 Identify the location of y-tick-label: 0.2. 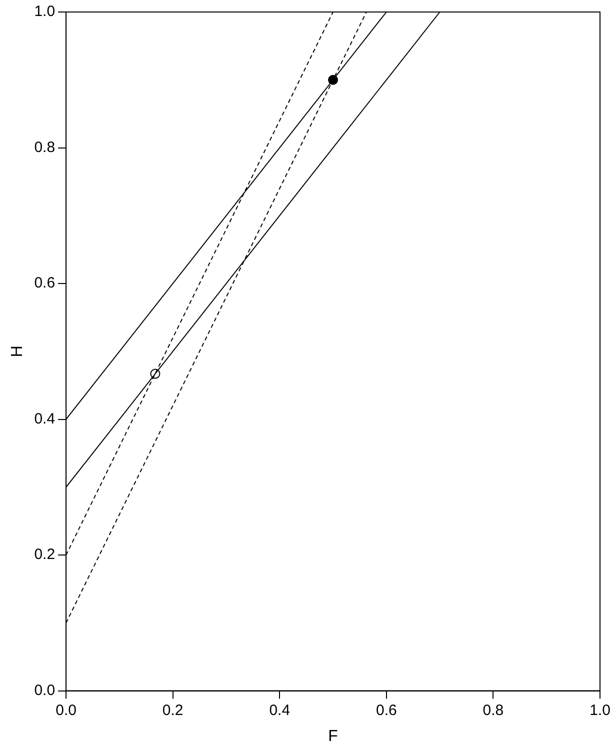
(45, 555).